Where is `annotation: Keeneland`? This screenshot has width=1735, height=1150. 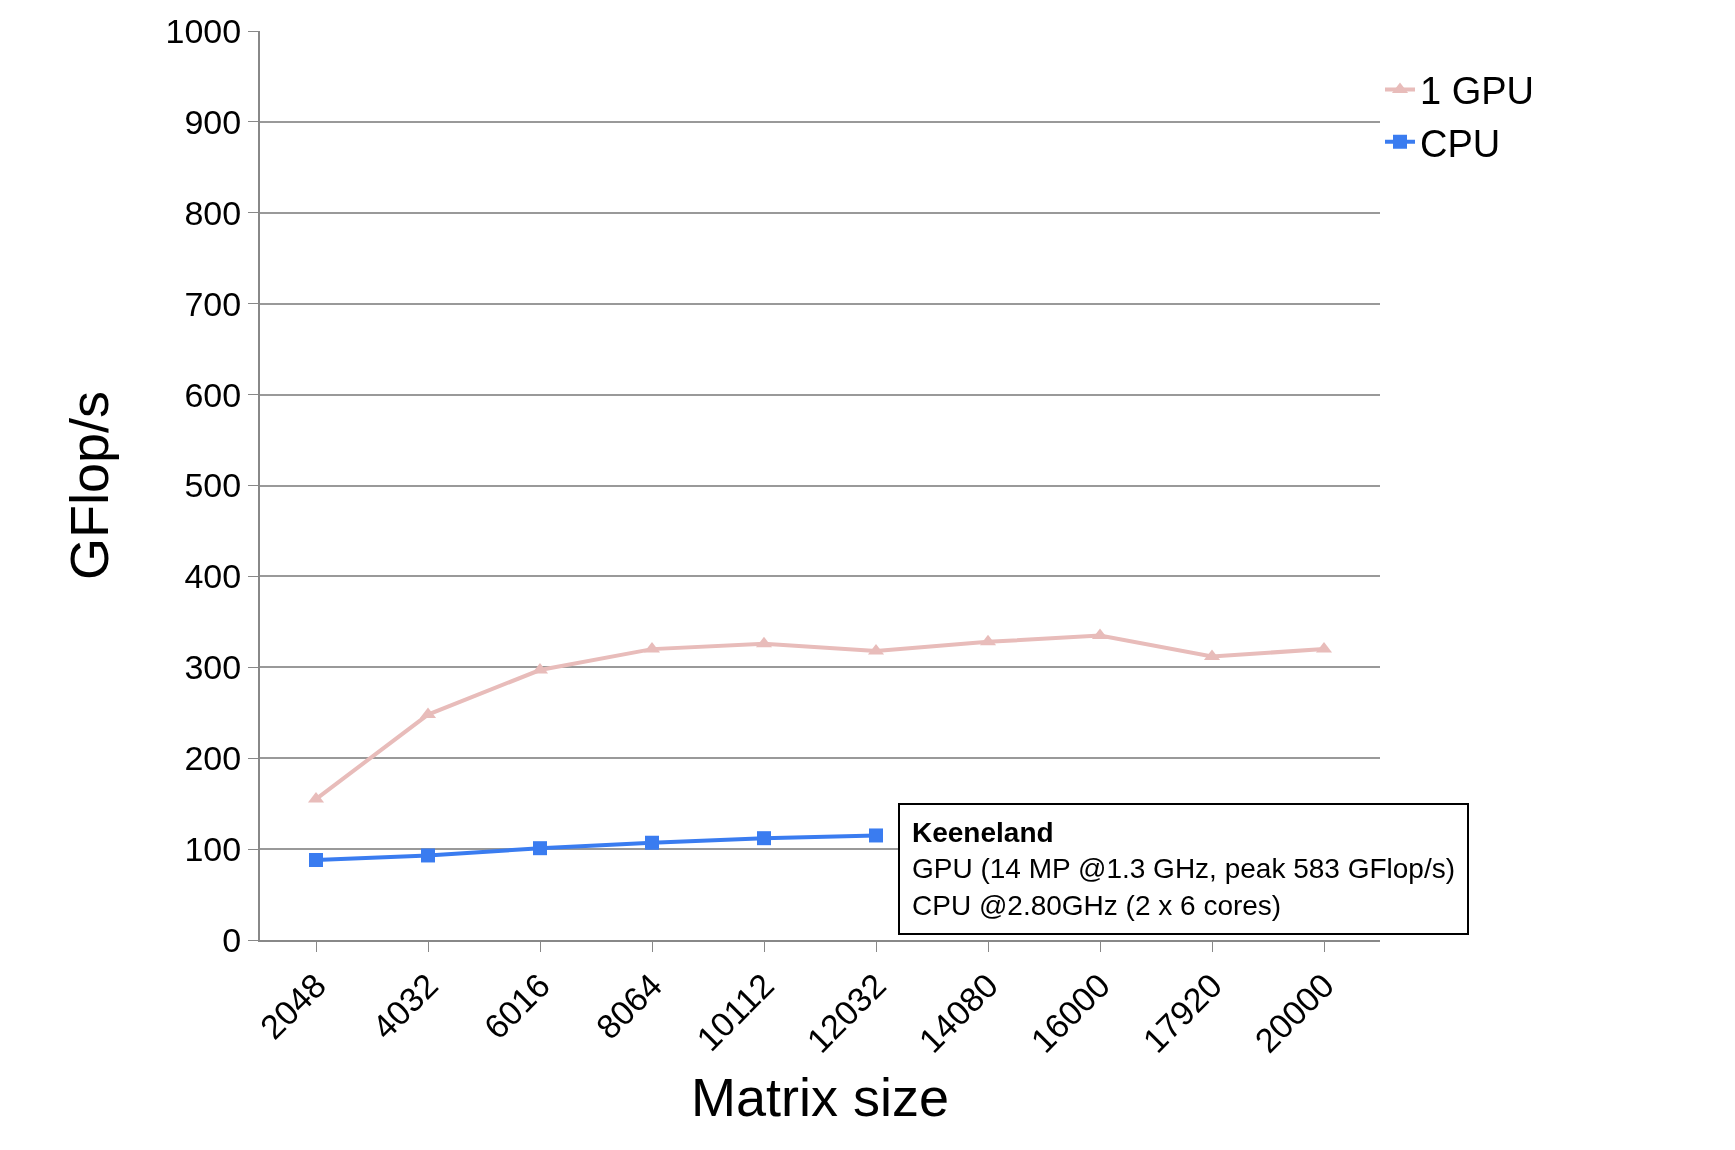
annotation: Keeneland is located at coordinates (983, 832).